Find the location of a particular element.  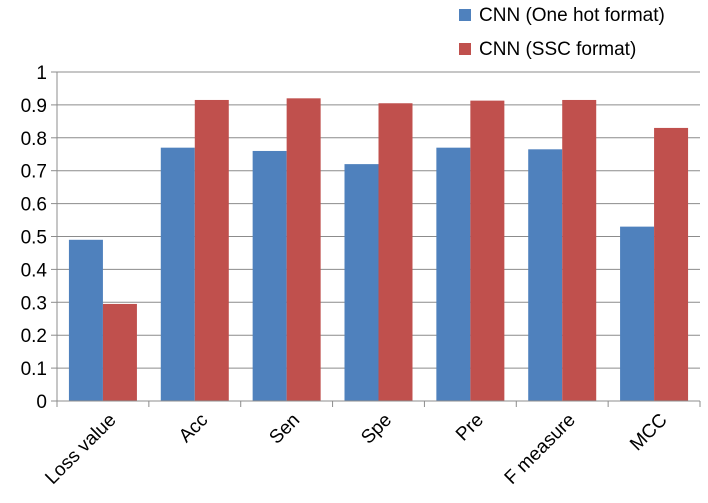

bar-series-1-acc is located at coordinates (177, 274).